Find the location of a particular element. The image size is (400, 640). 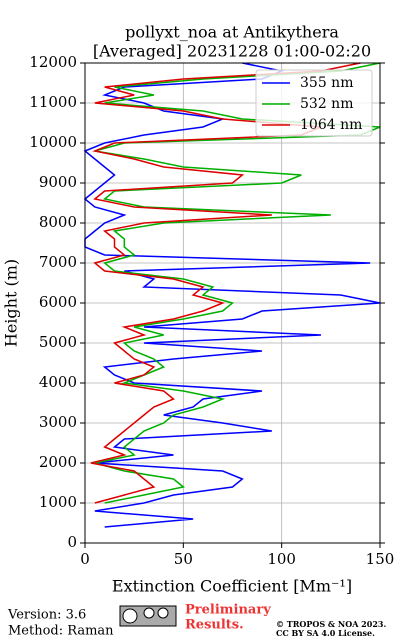

x-tick-label: 0 is located at coordinates (85, 559).